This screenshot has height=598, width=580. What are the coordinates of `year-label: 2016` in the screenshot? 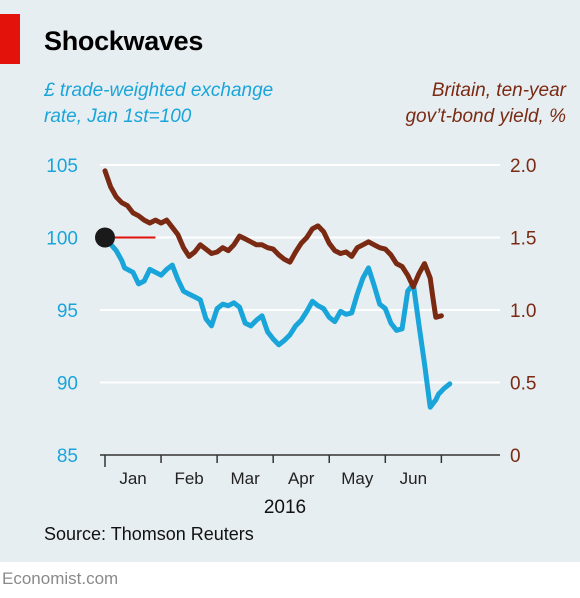 It's located at (285, 507).